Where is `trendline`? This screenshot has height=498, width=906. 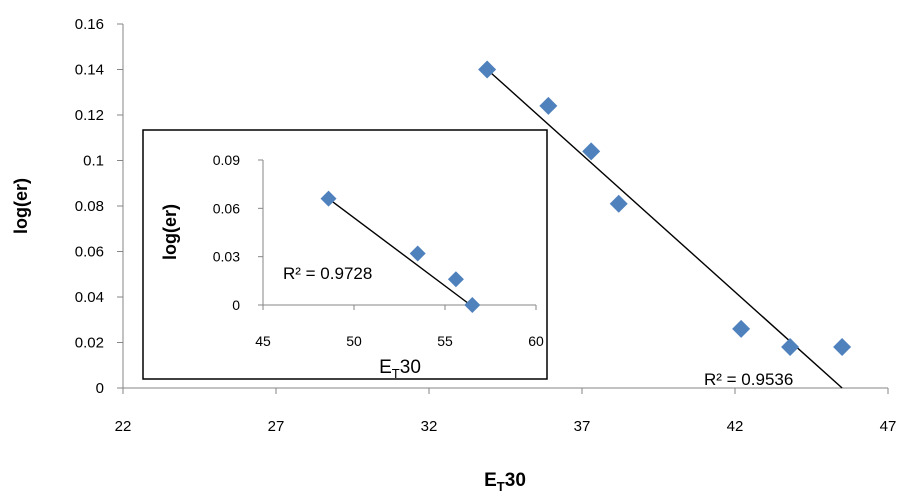
trendline is located at coordinates (399, 252).